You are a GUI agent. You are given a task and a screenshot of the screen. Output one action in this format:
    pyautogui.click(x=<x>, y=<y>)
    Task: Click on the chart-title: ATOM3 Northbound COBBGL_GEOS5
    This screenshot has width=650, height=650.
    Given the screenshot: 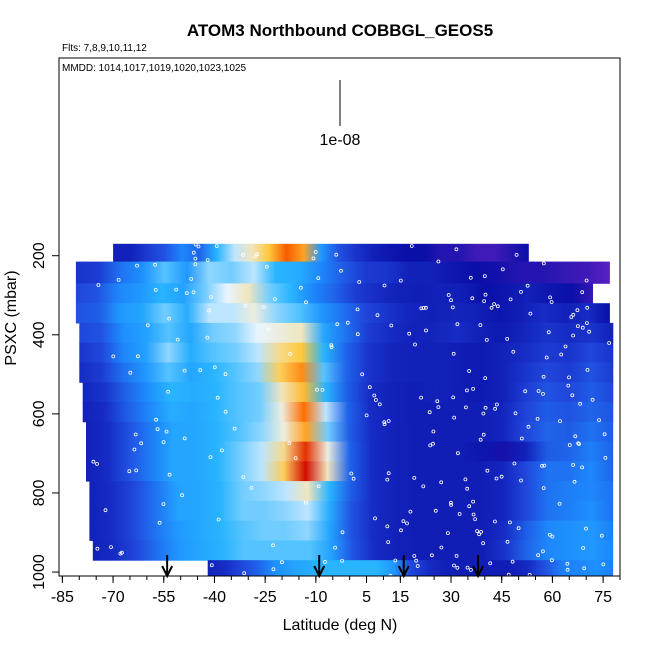 What is the action you would take?
    pyautogui.click(x=340, y=30)
    